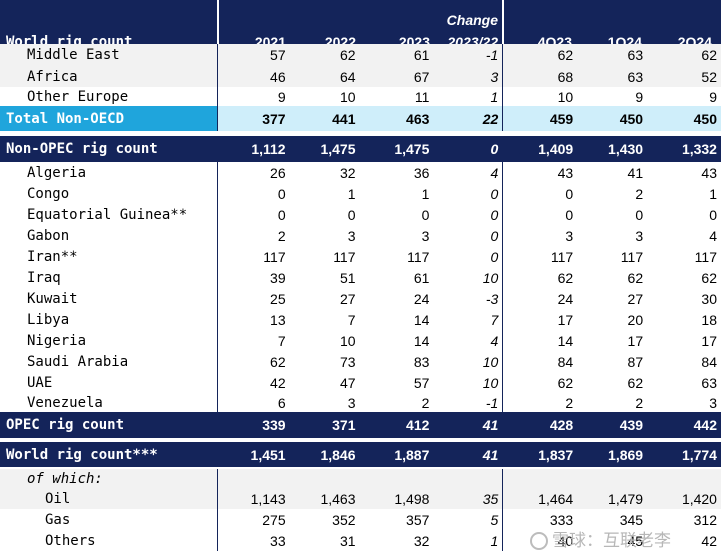  What do you see at coordinates (344, 118) in the screenshot?
I see `row-value: 441` at bounding box center [344, 118].